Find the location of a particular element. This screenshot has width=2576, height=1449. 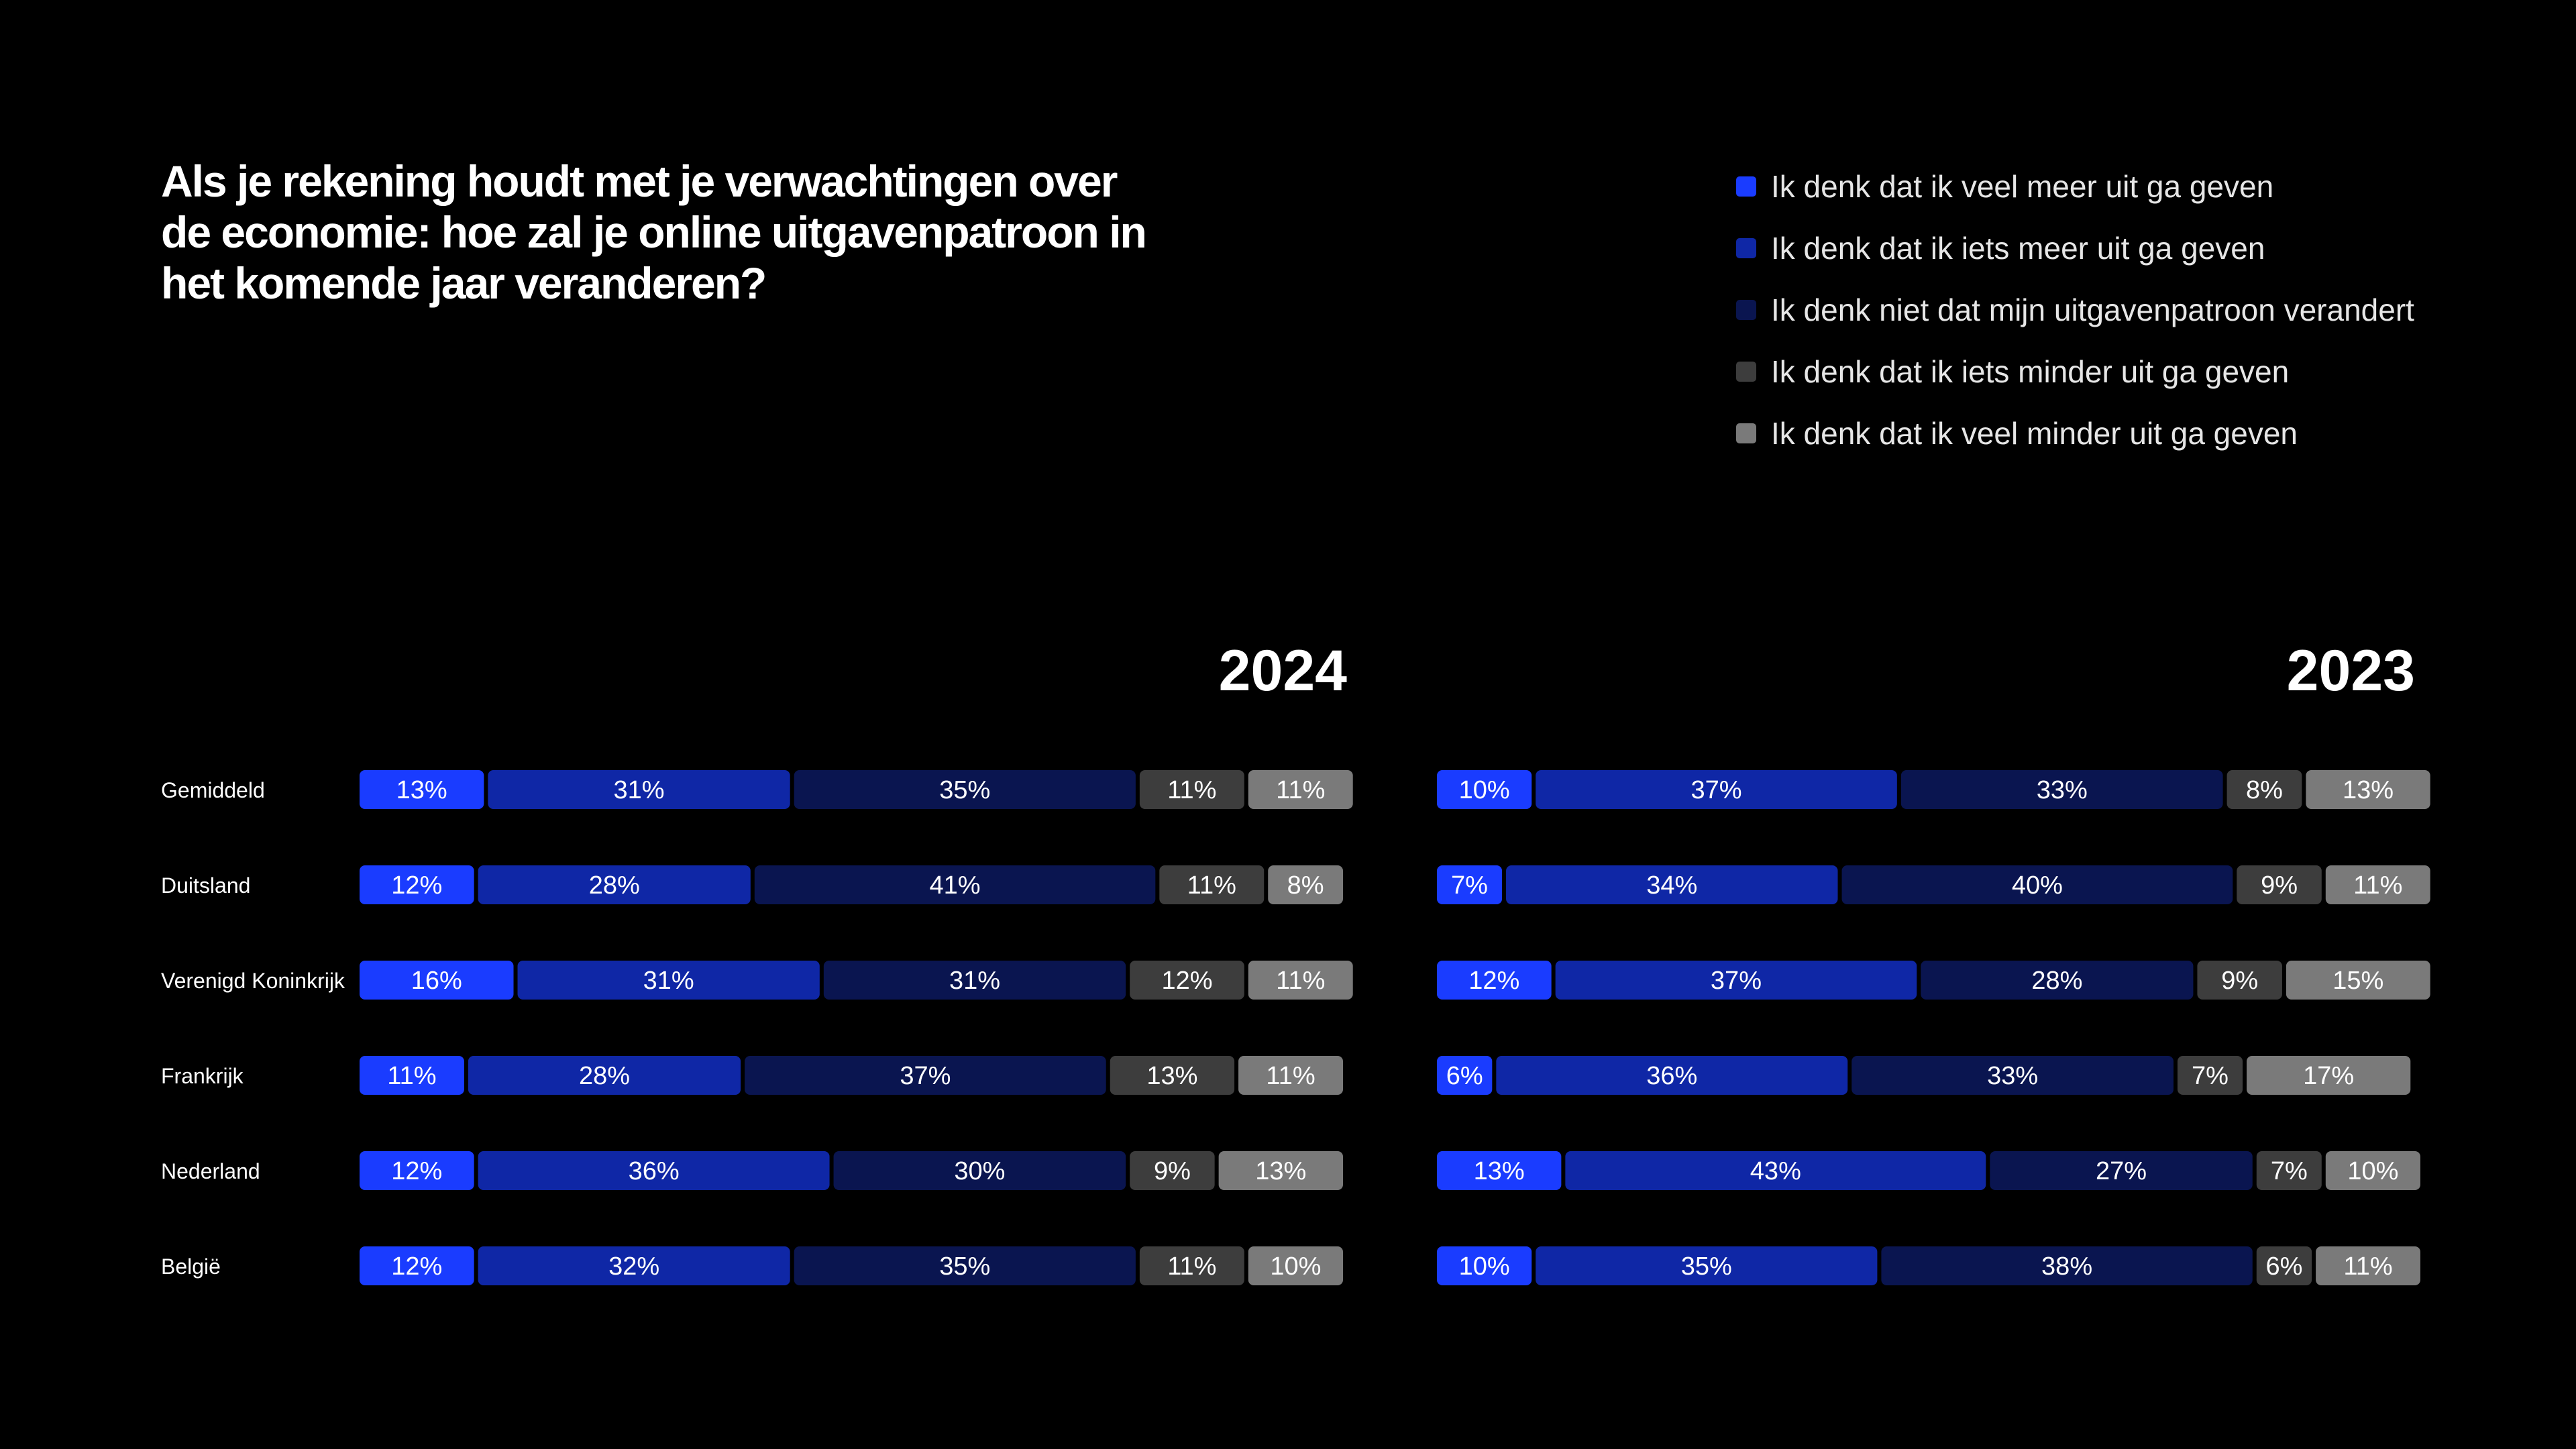

data-label: 36% is located at coordinates (654, 1171).